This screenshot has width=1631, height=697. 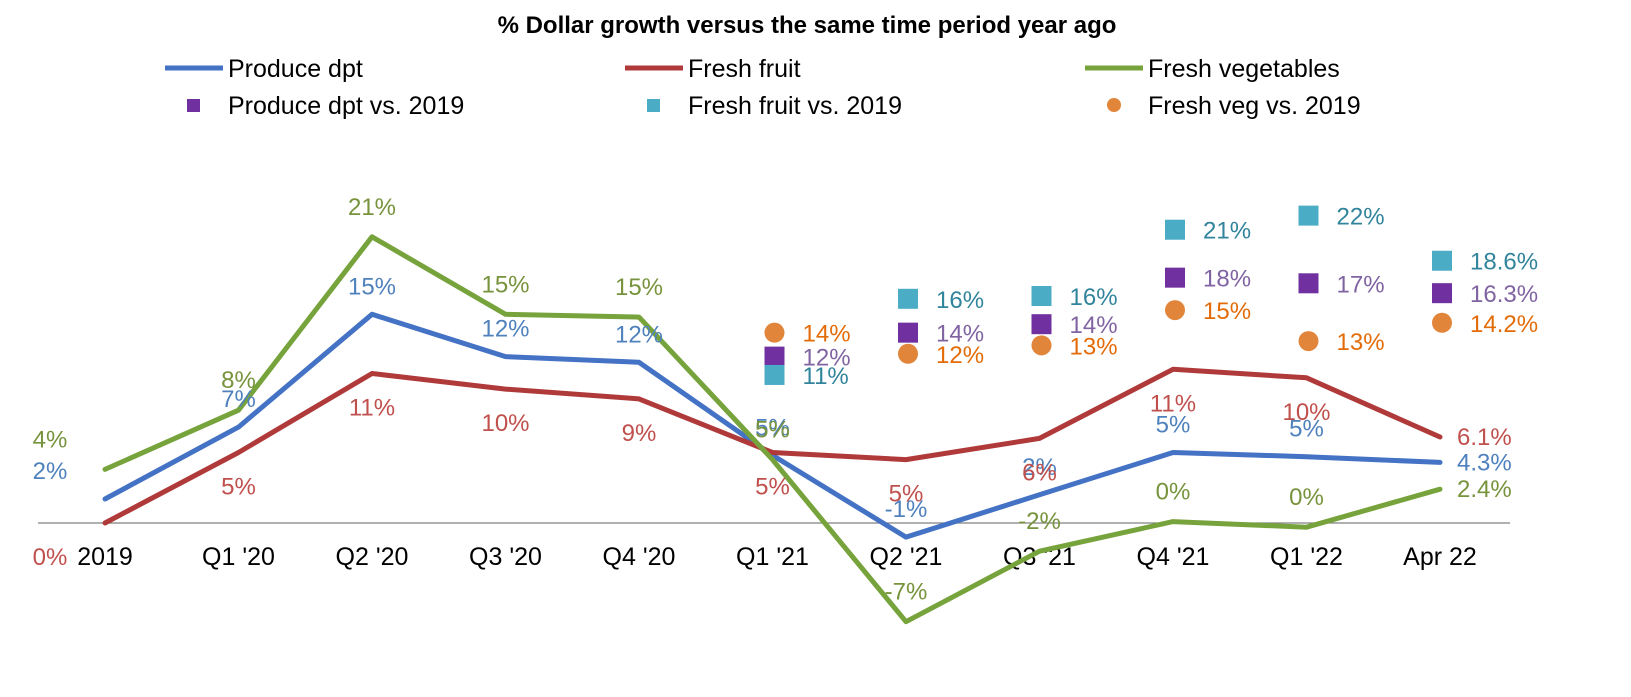 What do you see at coordinates (295, 69) in the screenshot?
I see `legend-label: Produce dpt` at bounding box center [295, 69].